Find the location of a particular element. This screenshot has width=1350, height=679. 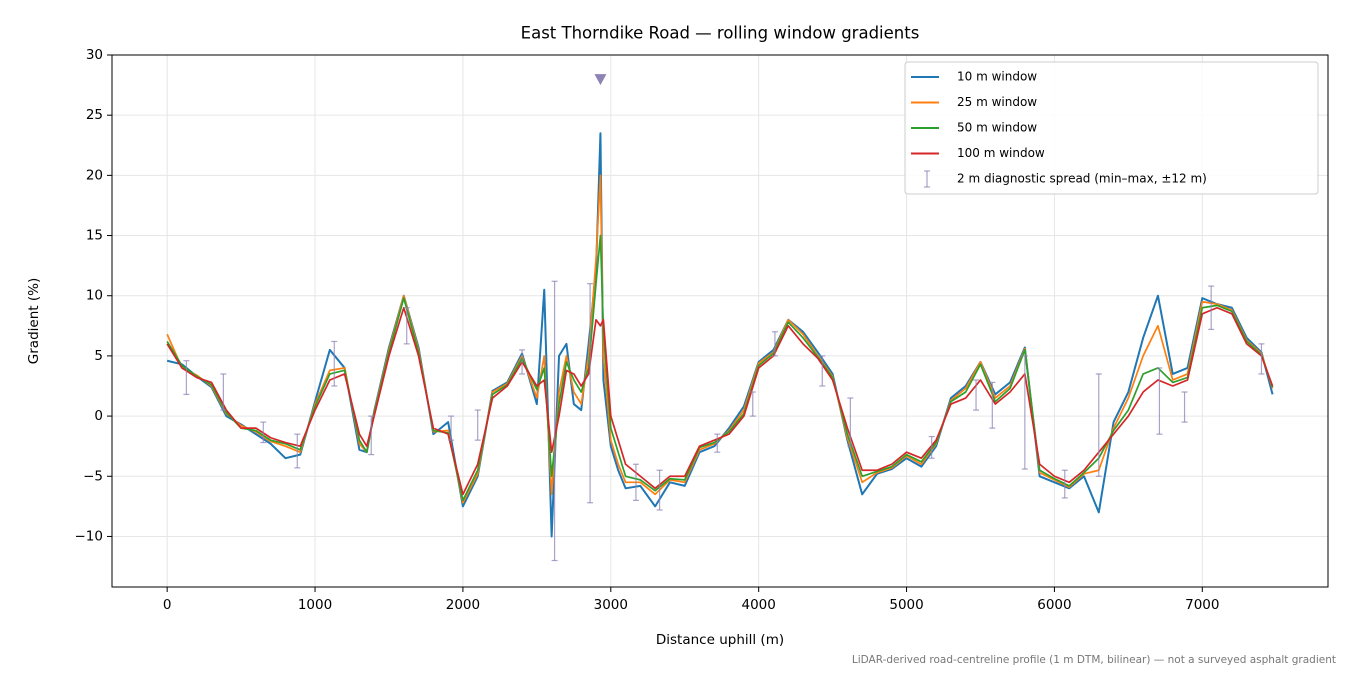

x-tick-label: 1000 is located at coordinates (315, 605).